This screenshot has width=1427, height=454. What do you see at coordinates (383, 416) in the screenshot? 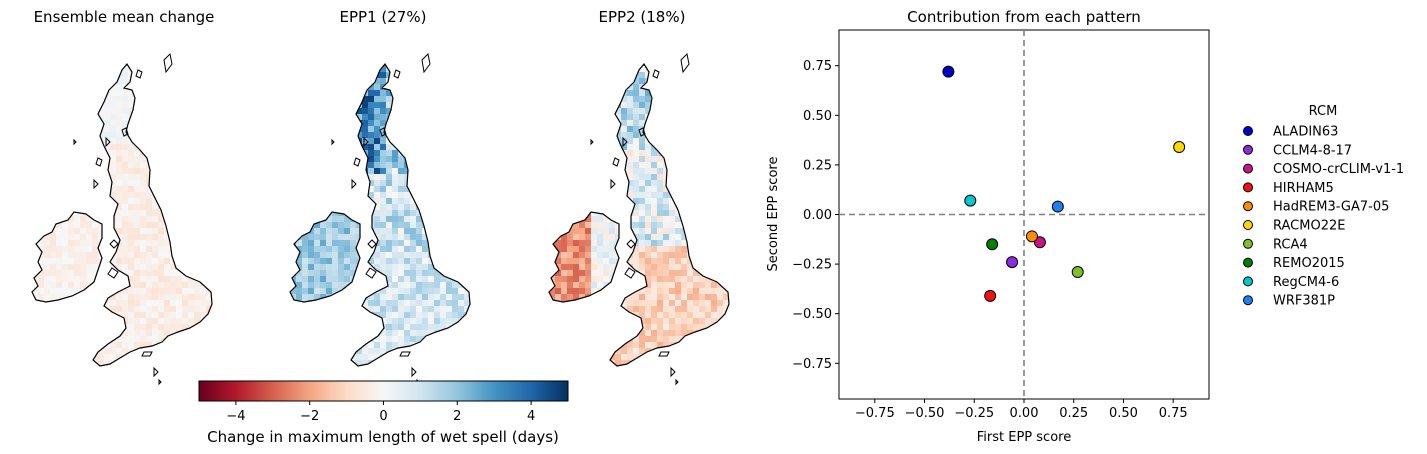
I see `colorbar-tick-label: 0` at bounding box center [383, 416].